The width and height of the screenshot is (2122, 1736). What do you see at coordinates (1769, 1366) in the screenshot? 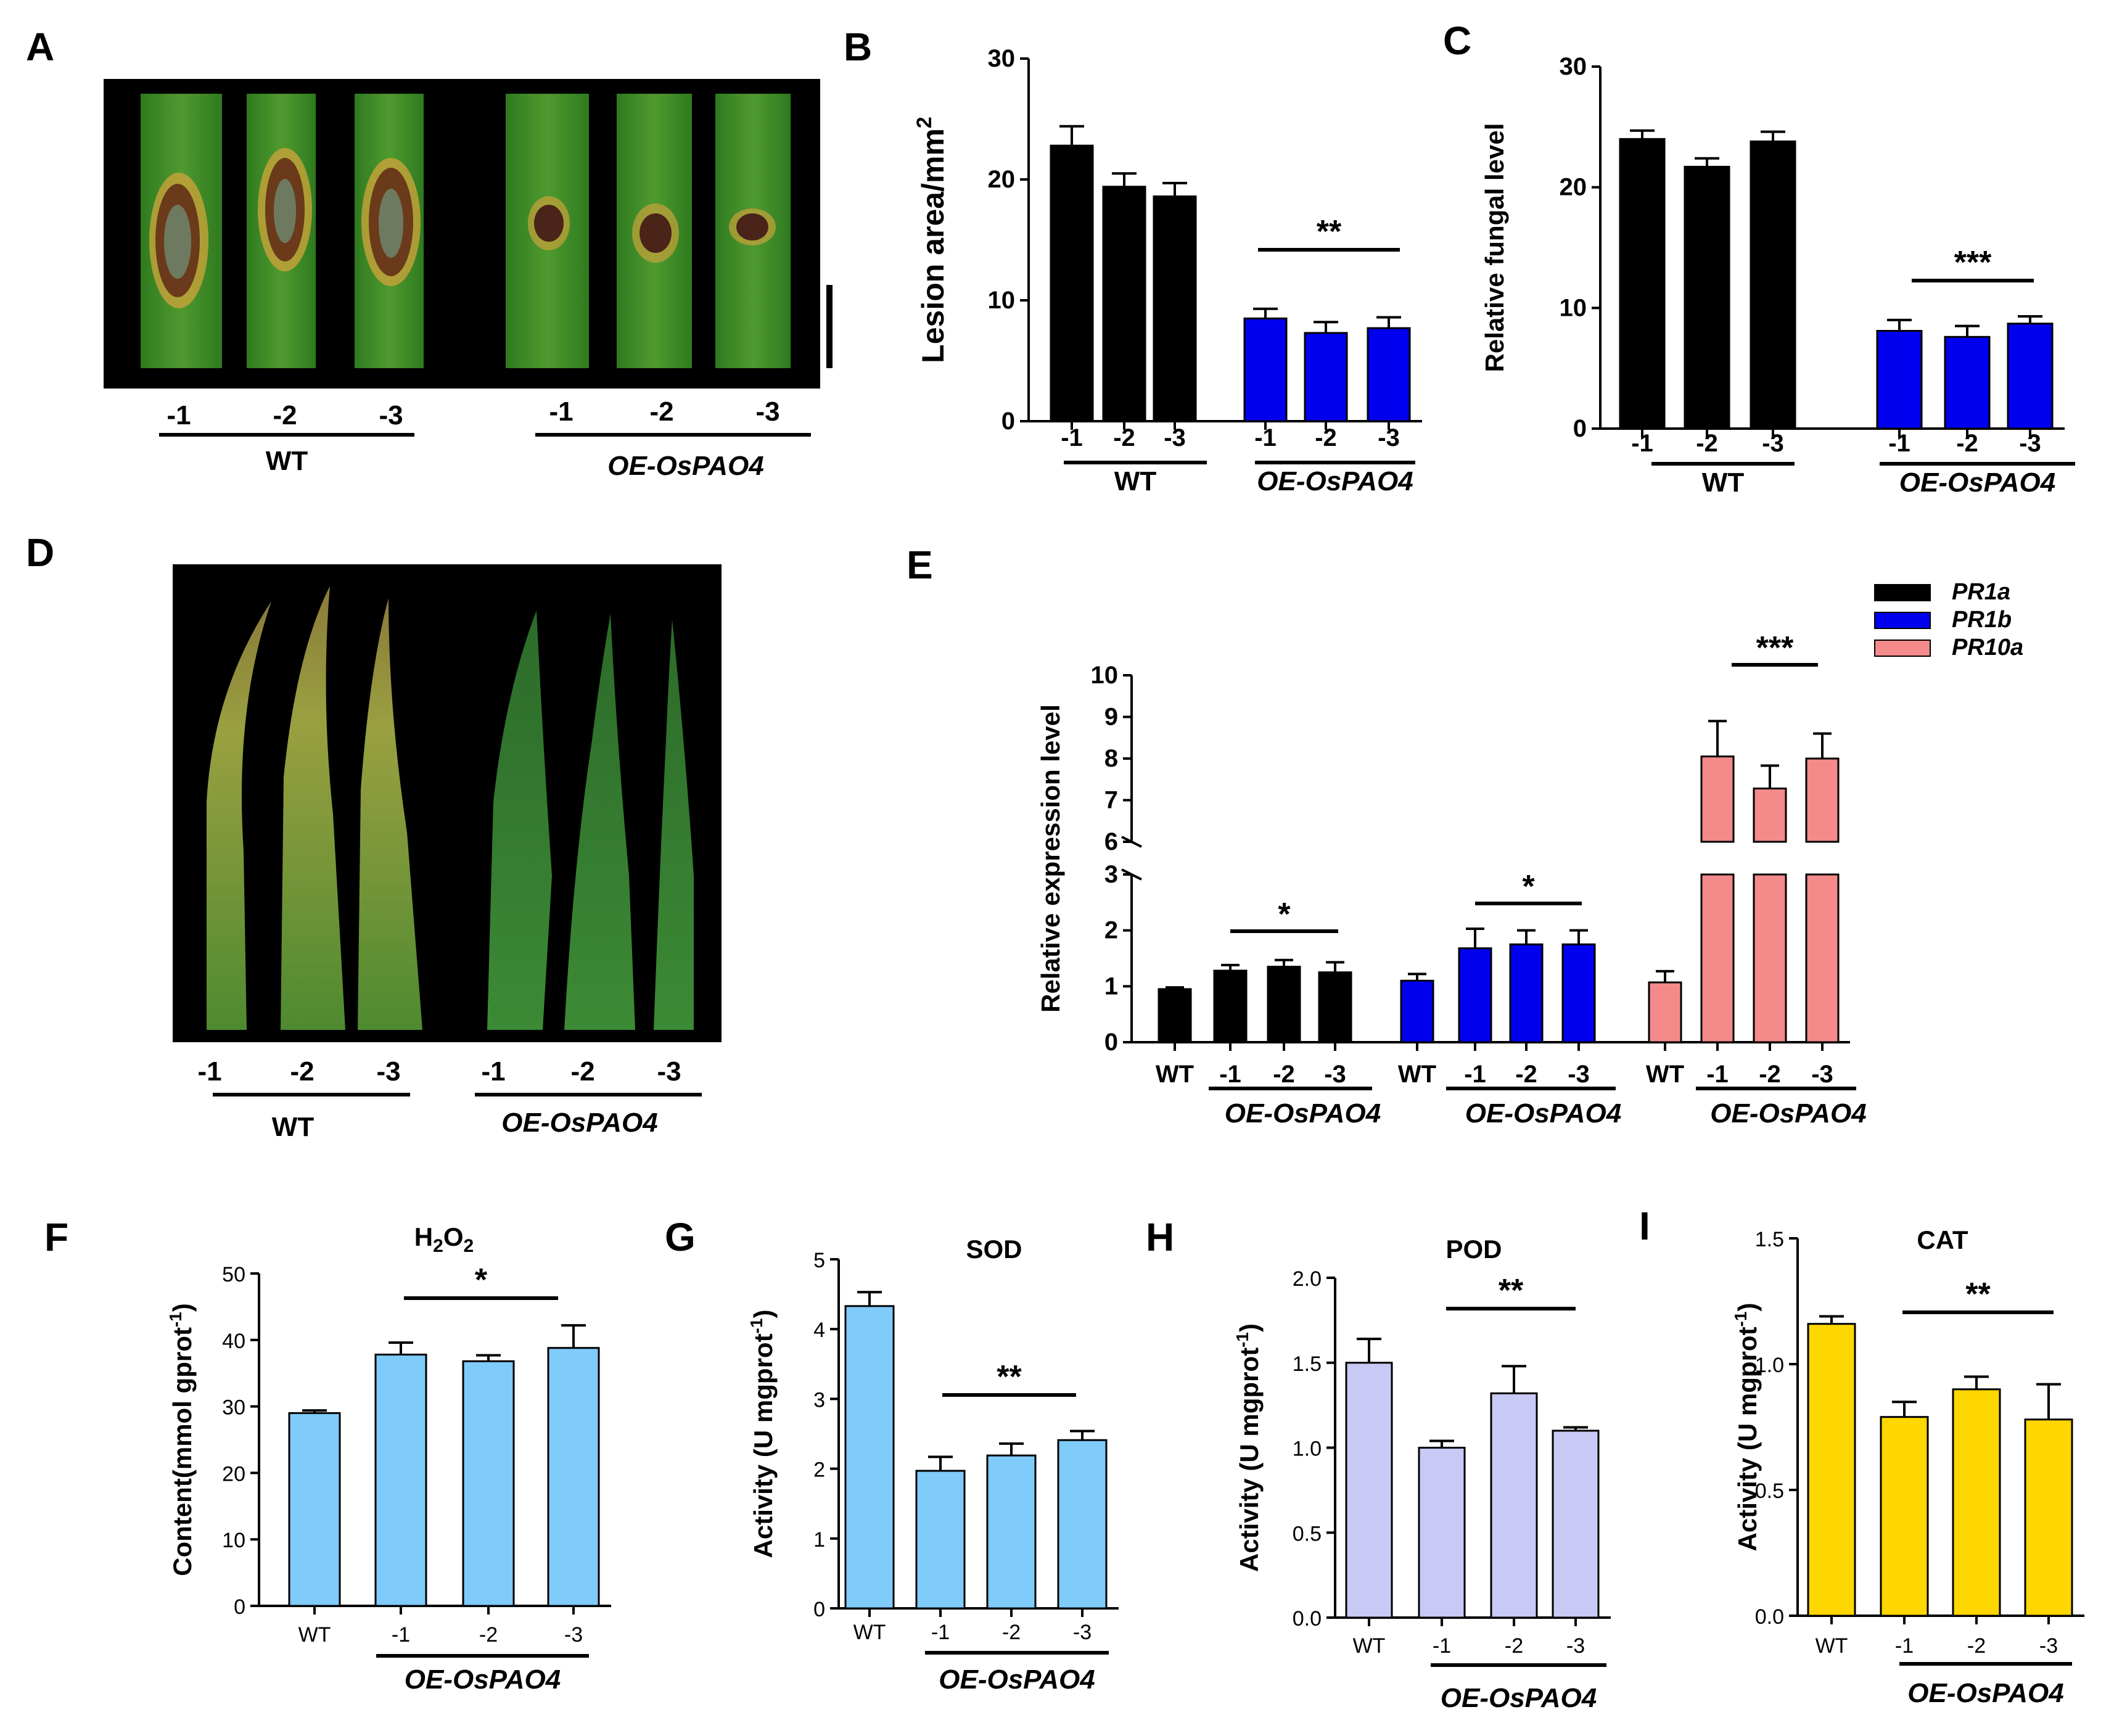
I see `chart-i-y-tick-label: 1.0` at bounding box center [1769, 1366].